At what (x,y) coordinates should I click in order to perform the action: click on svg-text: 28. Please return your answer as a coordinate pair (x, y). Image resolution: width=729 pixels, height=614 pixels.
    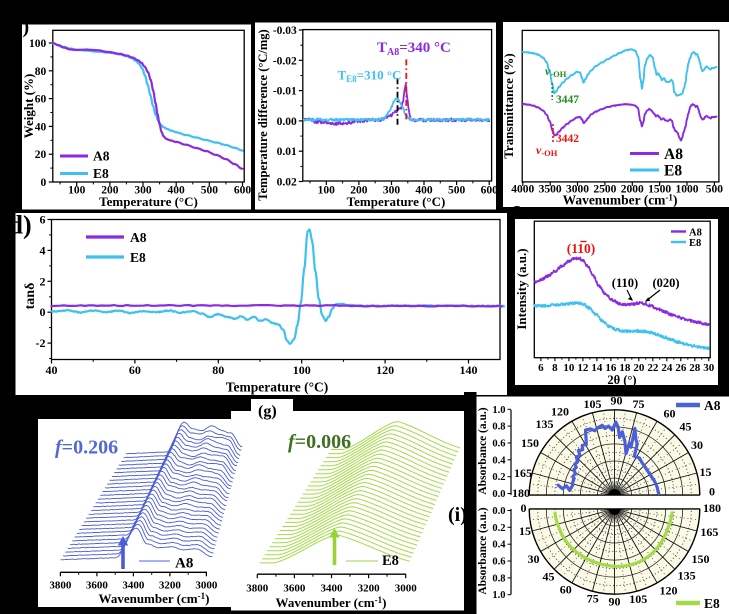
    Looking at the image, I should click on (695, 368).